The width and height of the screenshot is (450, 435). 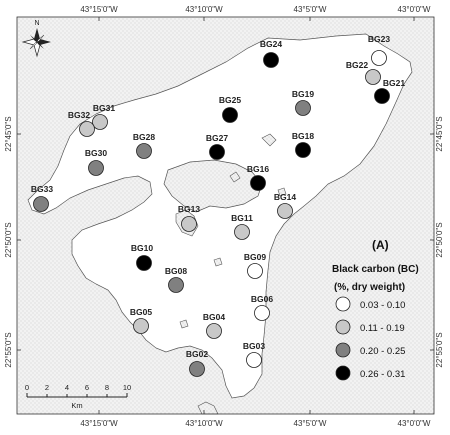 What do you see at coordinates (262, 299) in the screenshot?
I see `station-label: BG06` at bounding box center [262, 299].